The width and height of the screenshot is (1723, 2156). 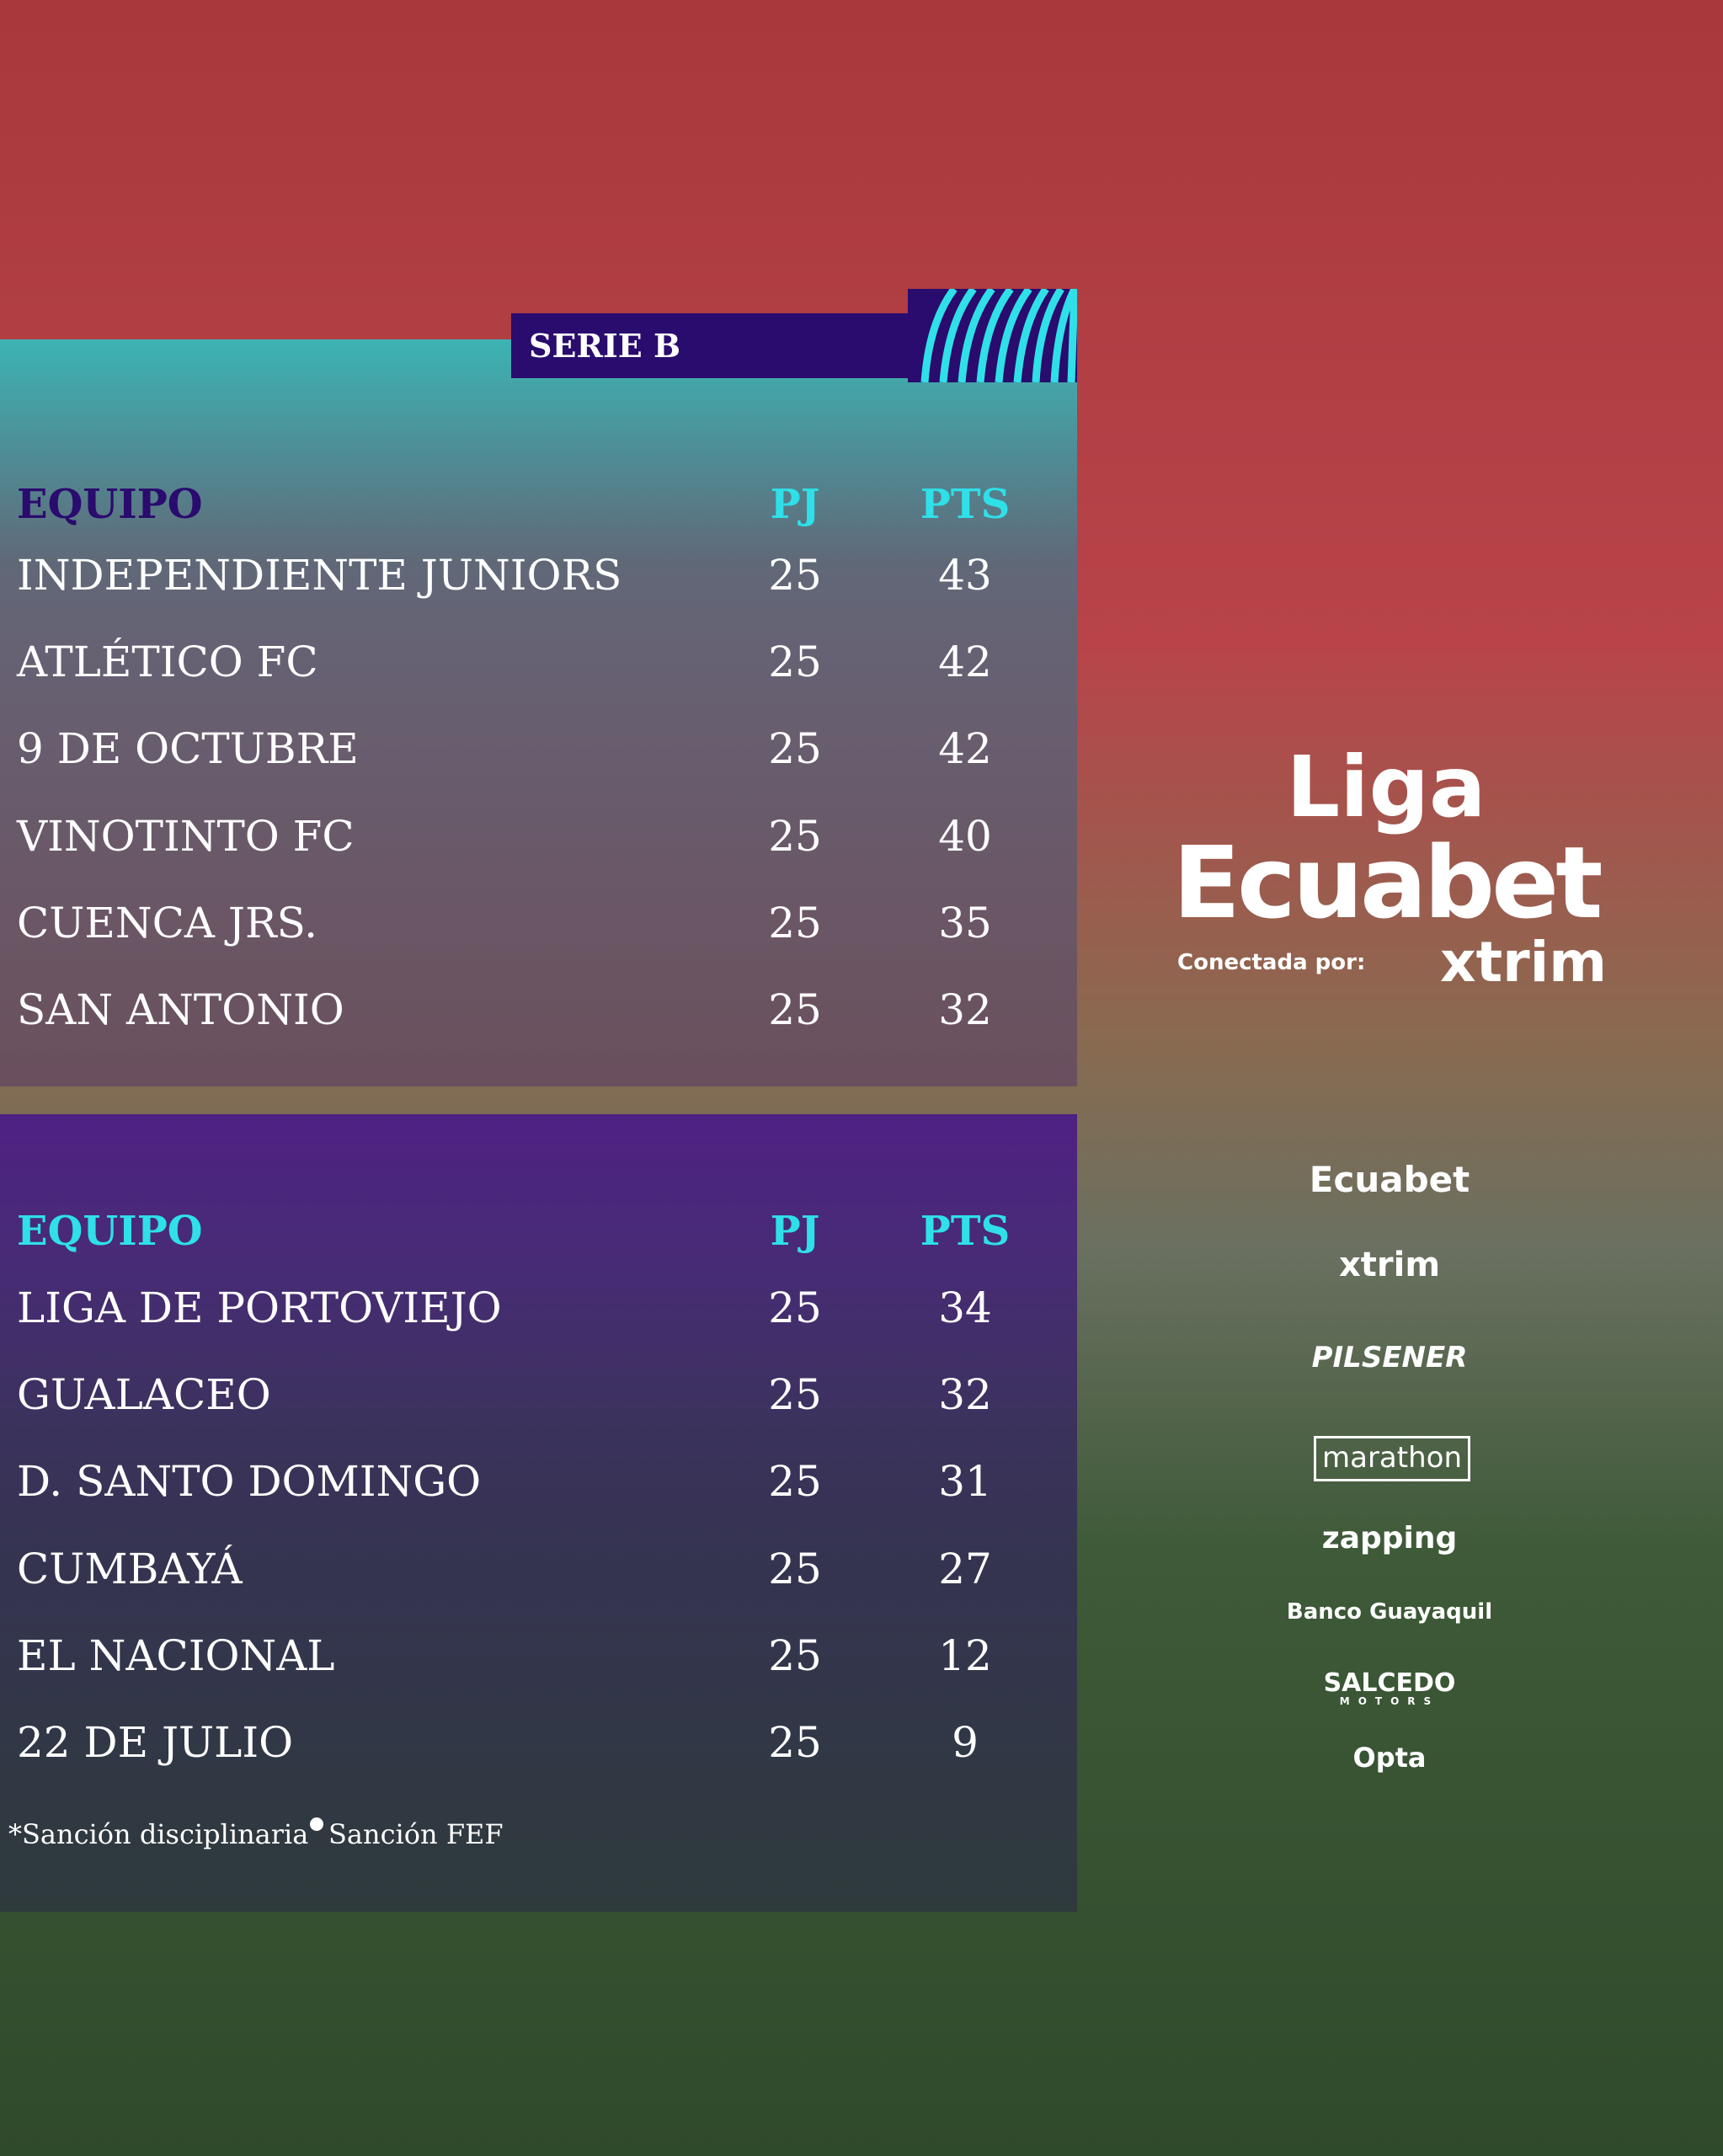 I want to click on series-title: SERIE B, so click(x=605, y=346).